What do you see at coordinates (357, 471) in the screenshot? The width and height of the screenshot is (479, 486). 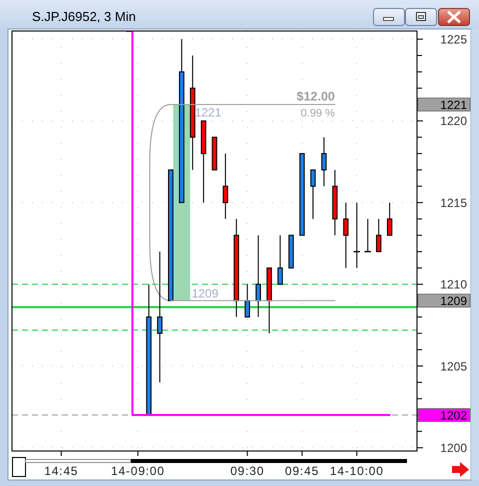 I see `x-tick-label: 14-10:00` at bounding box center [357, 471].